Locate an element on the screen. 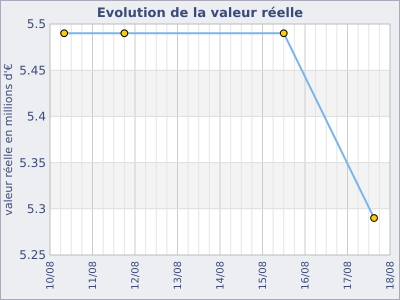 The height and width of the screenshot is (300, 400). y-tick-label: 5.4 is located at coordinates (36, 117).